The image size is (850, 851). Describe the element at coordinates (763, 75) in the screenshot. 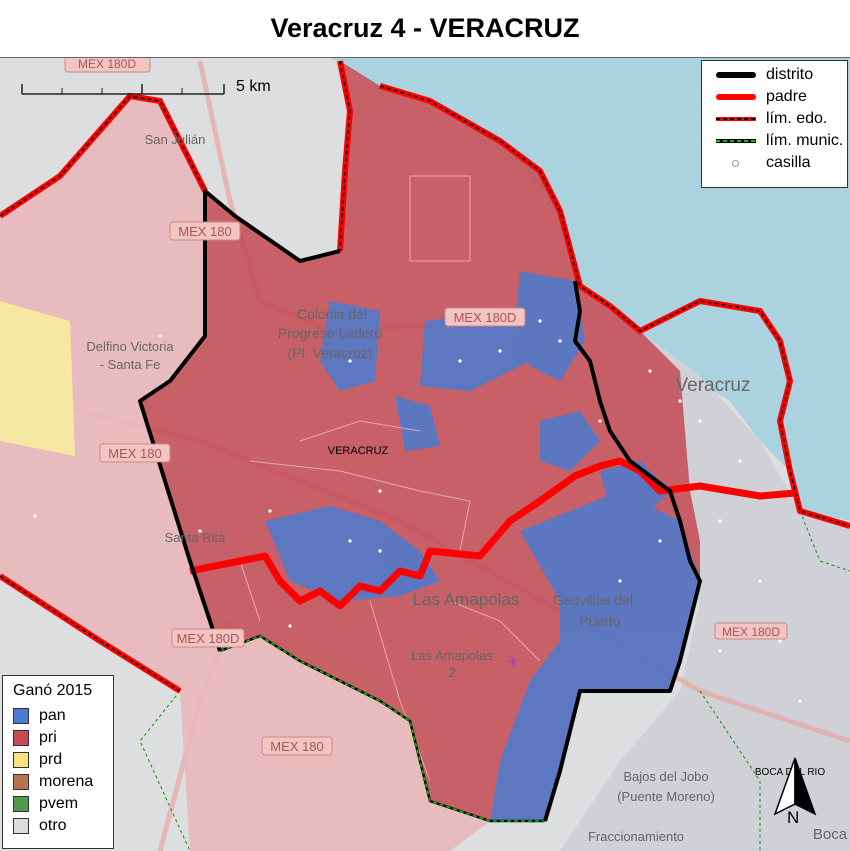

I see `legend-item-distrito: distrito` at that location.